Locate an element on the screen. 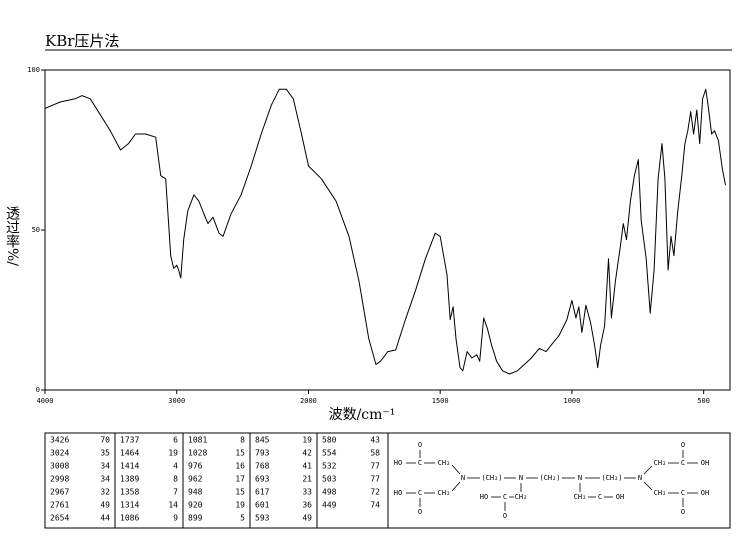  transmittance-cell: 17 is located at coordinates (240, 479).